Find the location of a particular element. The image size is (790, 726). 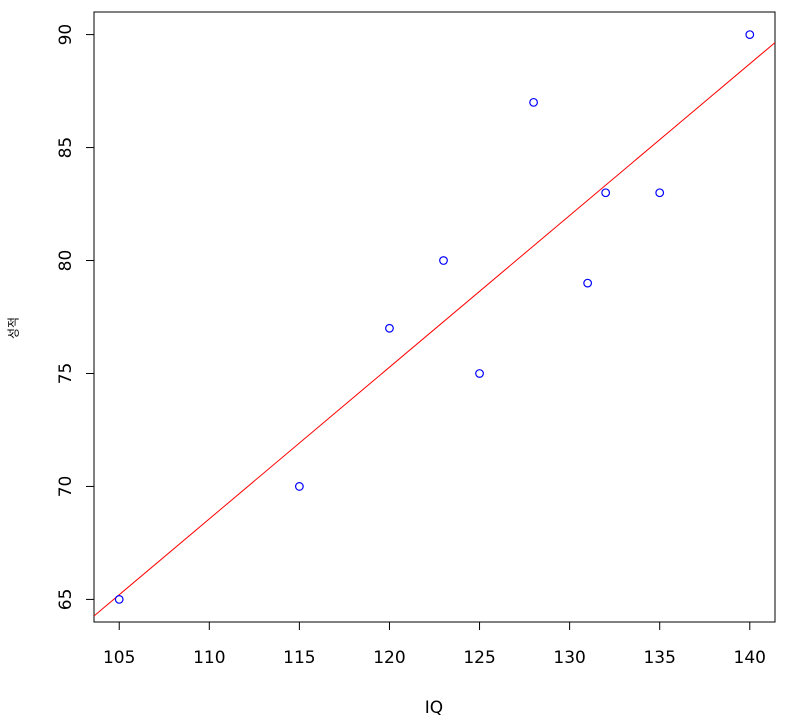

x-tick-label: 110 is located at coordinates (209, 658).